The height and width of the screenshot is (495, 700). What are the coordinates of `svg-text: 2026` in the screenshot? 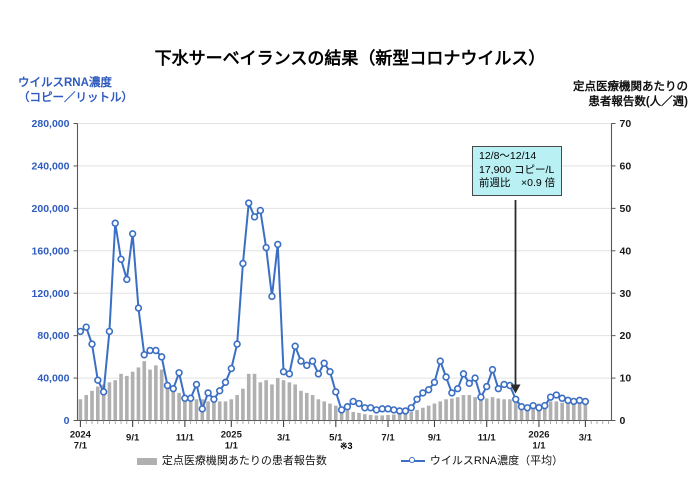 It's located at (538, 435).